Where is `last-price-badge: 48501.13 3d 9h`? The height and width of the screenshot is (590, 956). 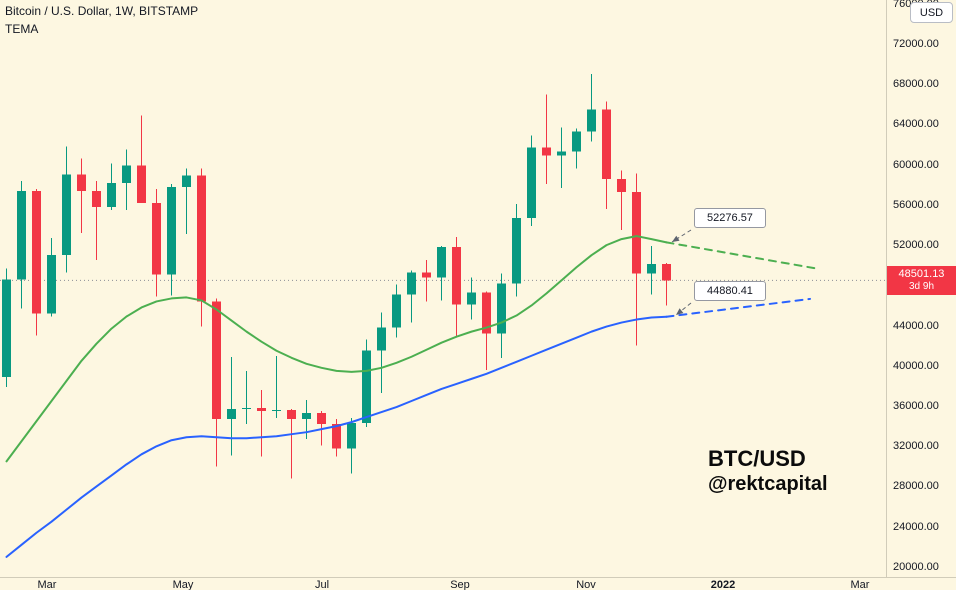
last-price-badge: 48501.13 3d 9h is located at coordinates (921, 280).